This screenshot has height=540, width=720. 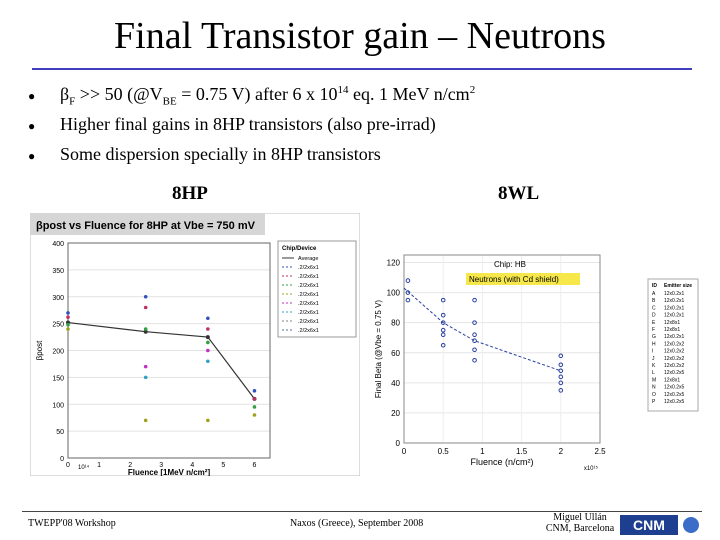 I want to click on y-axis-label: βpost, so click(x=39, y=350).